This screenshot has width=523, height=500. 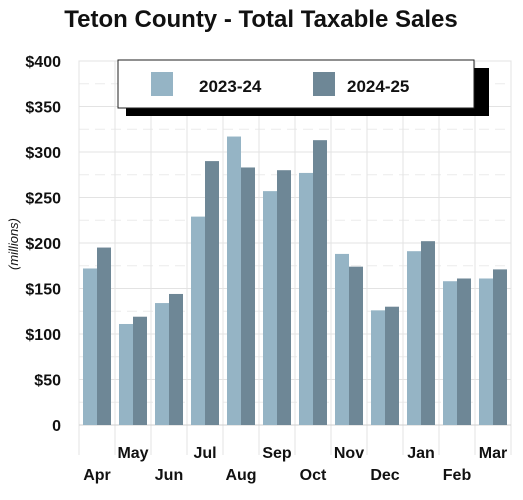 What do you see at coordinates (349, 453) in the screenshot?
I see `x-tick-label: Nov` at bounding box center [349, 453].